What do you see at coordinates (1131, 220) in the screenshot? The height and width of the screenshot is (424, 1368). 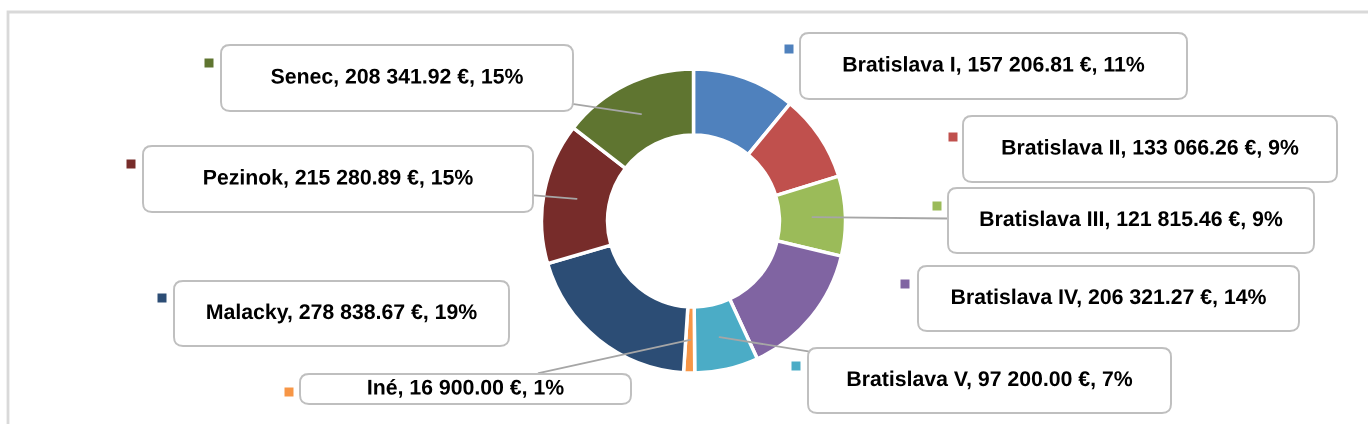 I see `legend-label: Bratislava III, 121 815.46 €, 9%` at bounding box center [1131, 220].